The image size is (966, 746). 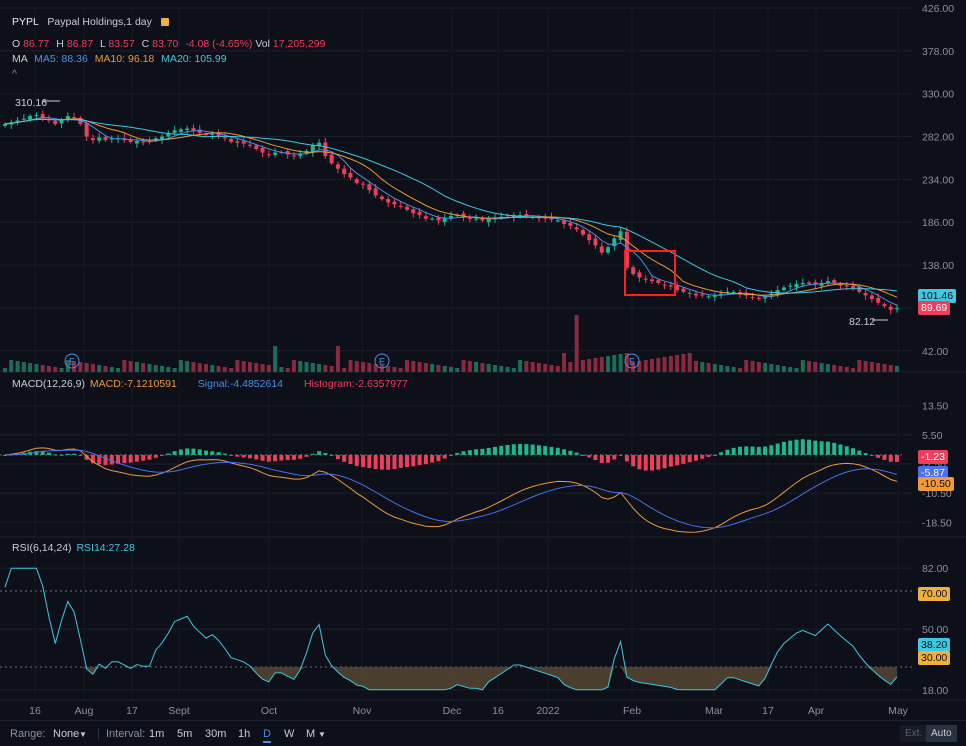 I want to click on interval-d-button: D, so click(x=267, y=735).